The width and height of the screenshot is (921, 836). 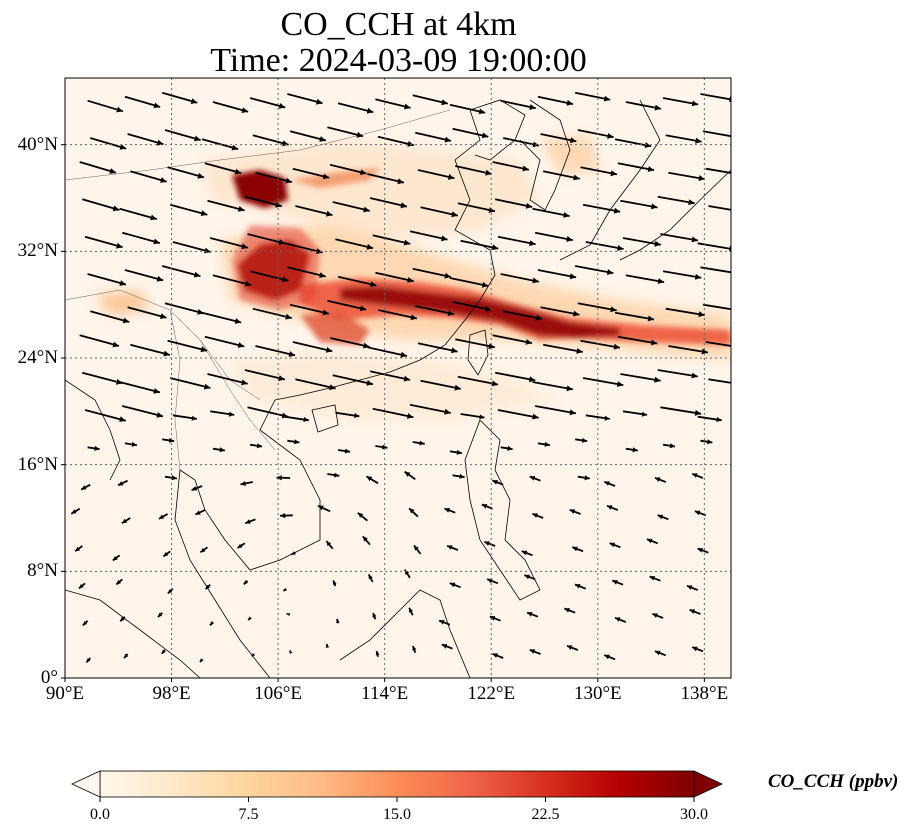 What do you see at coordinates (49, 677) in the screenshot?
I see `lat-tick-label: 0°` at bounding box center [49, 677].